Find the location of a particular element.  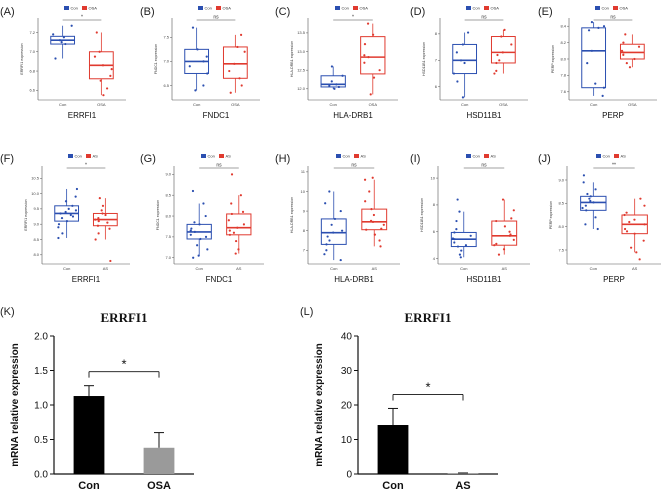

panel-letter-f: (F) is located at coordinates (7, 159).